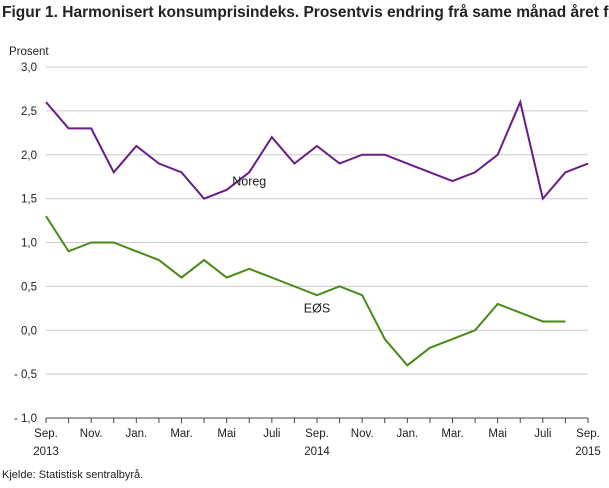 The image size is (609, 488). Describe the element at coordinates (29, 287) in the screenshot. I see `y-tick-label: 0,5` at that location.